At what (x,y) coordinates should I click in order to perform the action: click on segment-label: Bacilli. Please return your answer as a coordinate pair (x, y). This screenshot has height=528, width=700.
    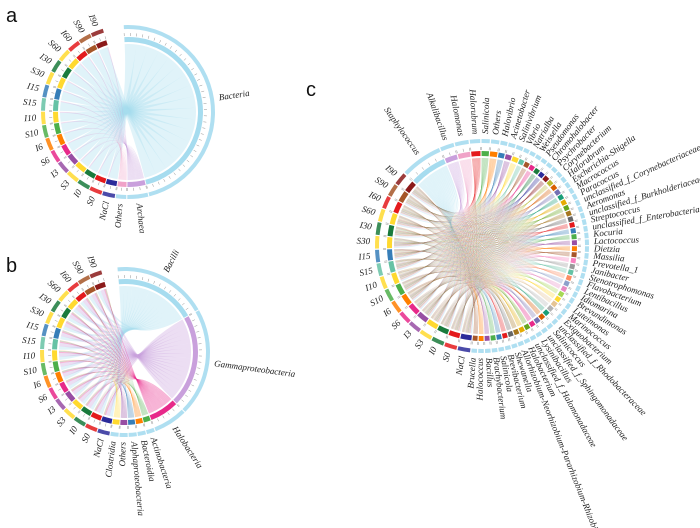
    Looking at the image, I should click on (171, 261).